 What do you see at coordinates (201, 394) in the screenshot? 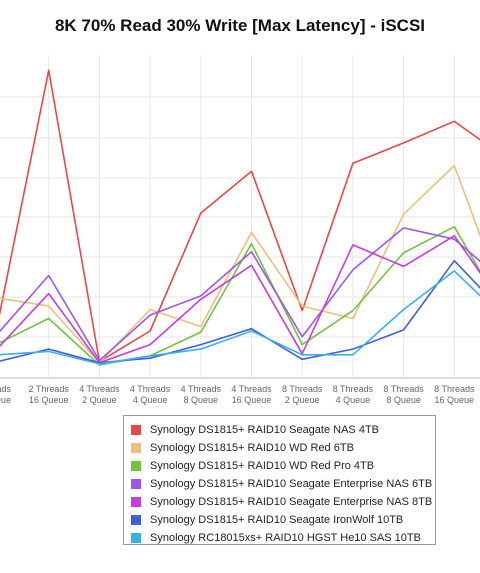
I see `x-tick-label: 4 Threads 8 Queue` at bounding box center [201, 394].